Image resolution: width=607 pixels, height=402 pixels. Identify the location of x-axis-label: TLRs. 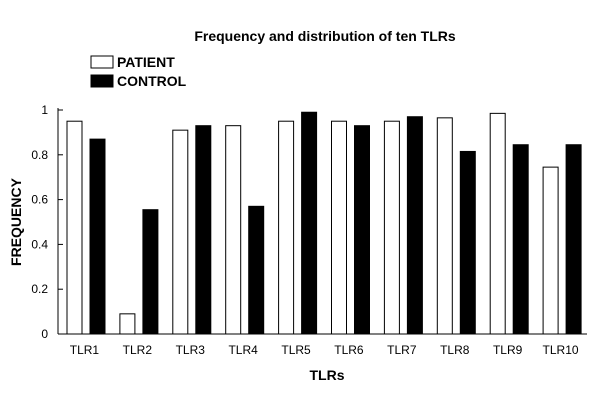
(327, 375).